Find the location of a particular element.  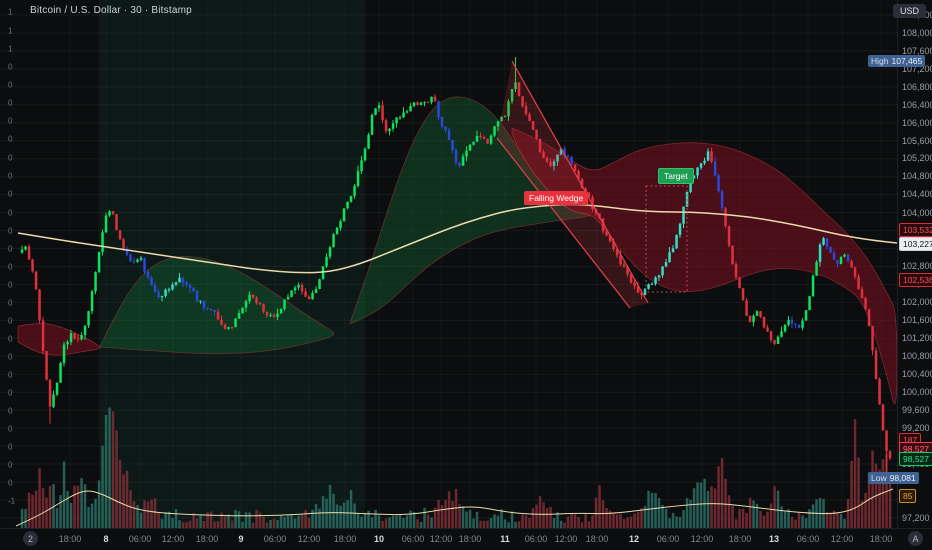

time-axis-label: 12 is located at coordinates (634, 539).